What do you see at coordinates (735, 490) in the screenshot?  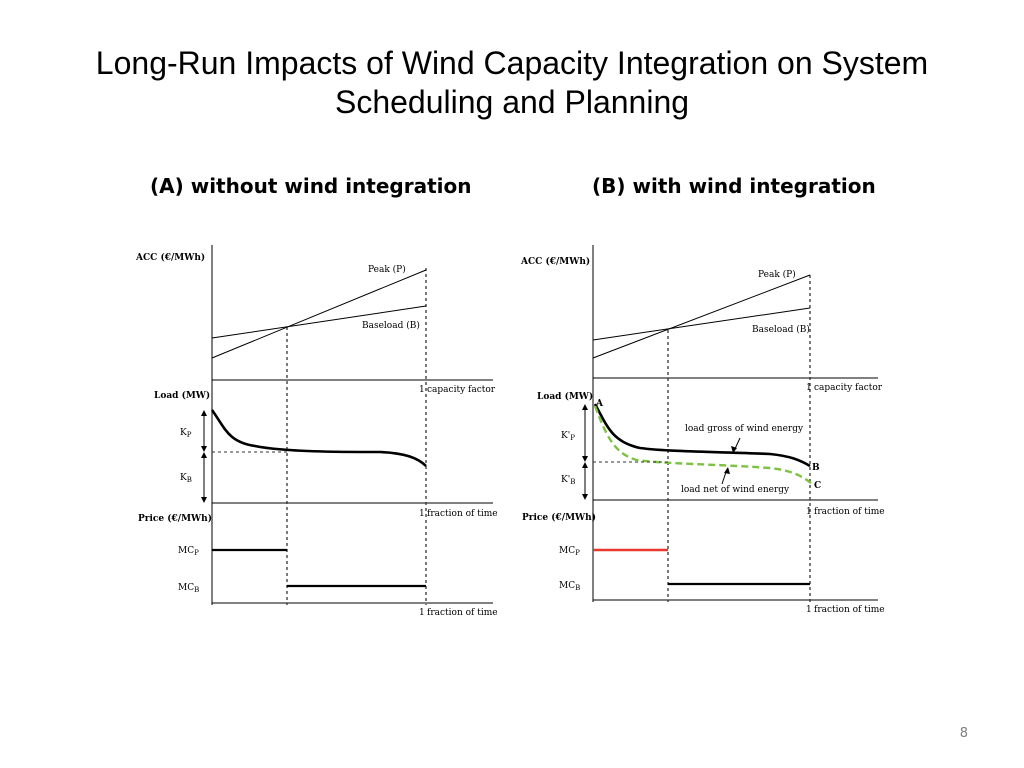 I see `load-net-label: load net of wind energy` at bounding box center [735, 490].